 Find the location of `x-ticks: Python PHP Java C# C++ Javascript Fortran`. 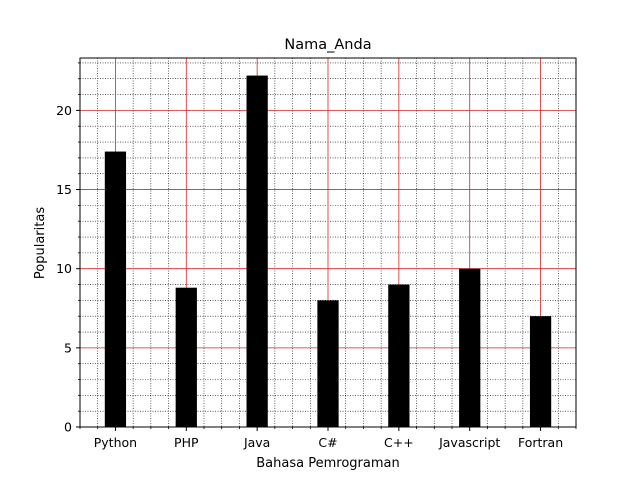

x-ticks: Python PHP Java C# C++ Javascript Fortran is located at coordinates (328, 438).